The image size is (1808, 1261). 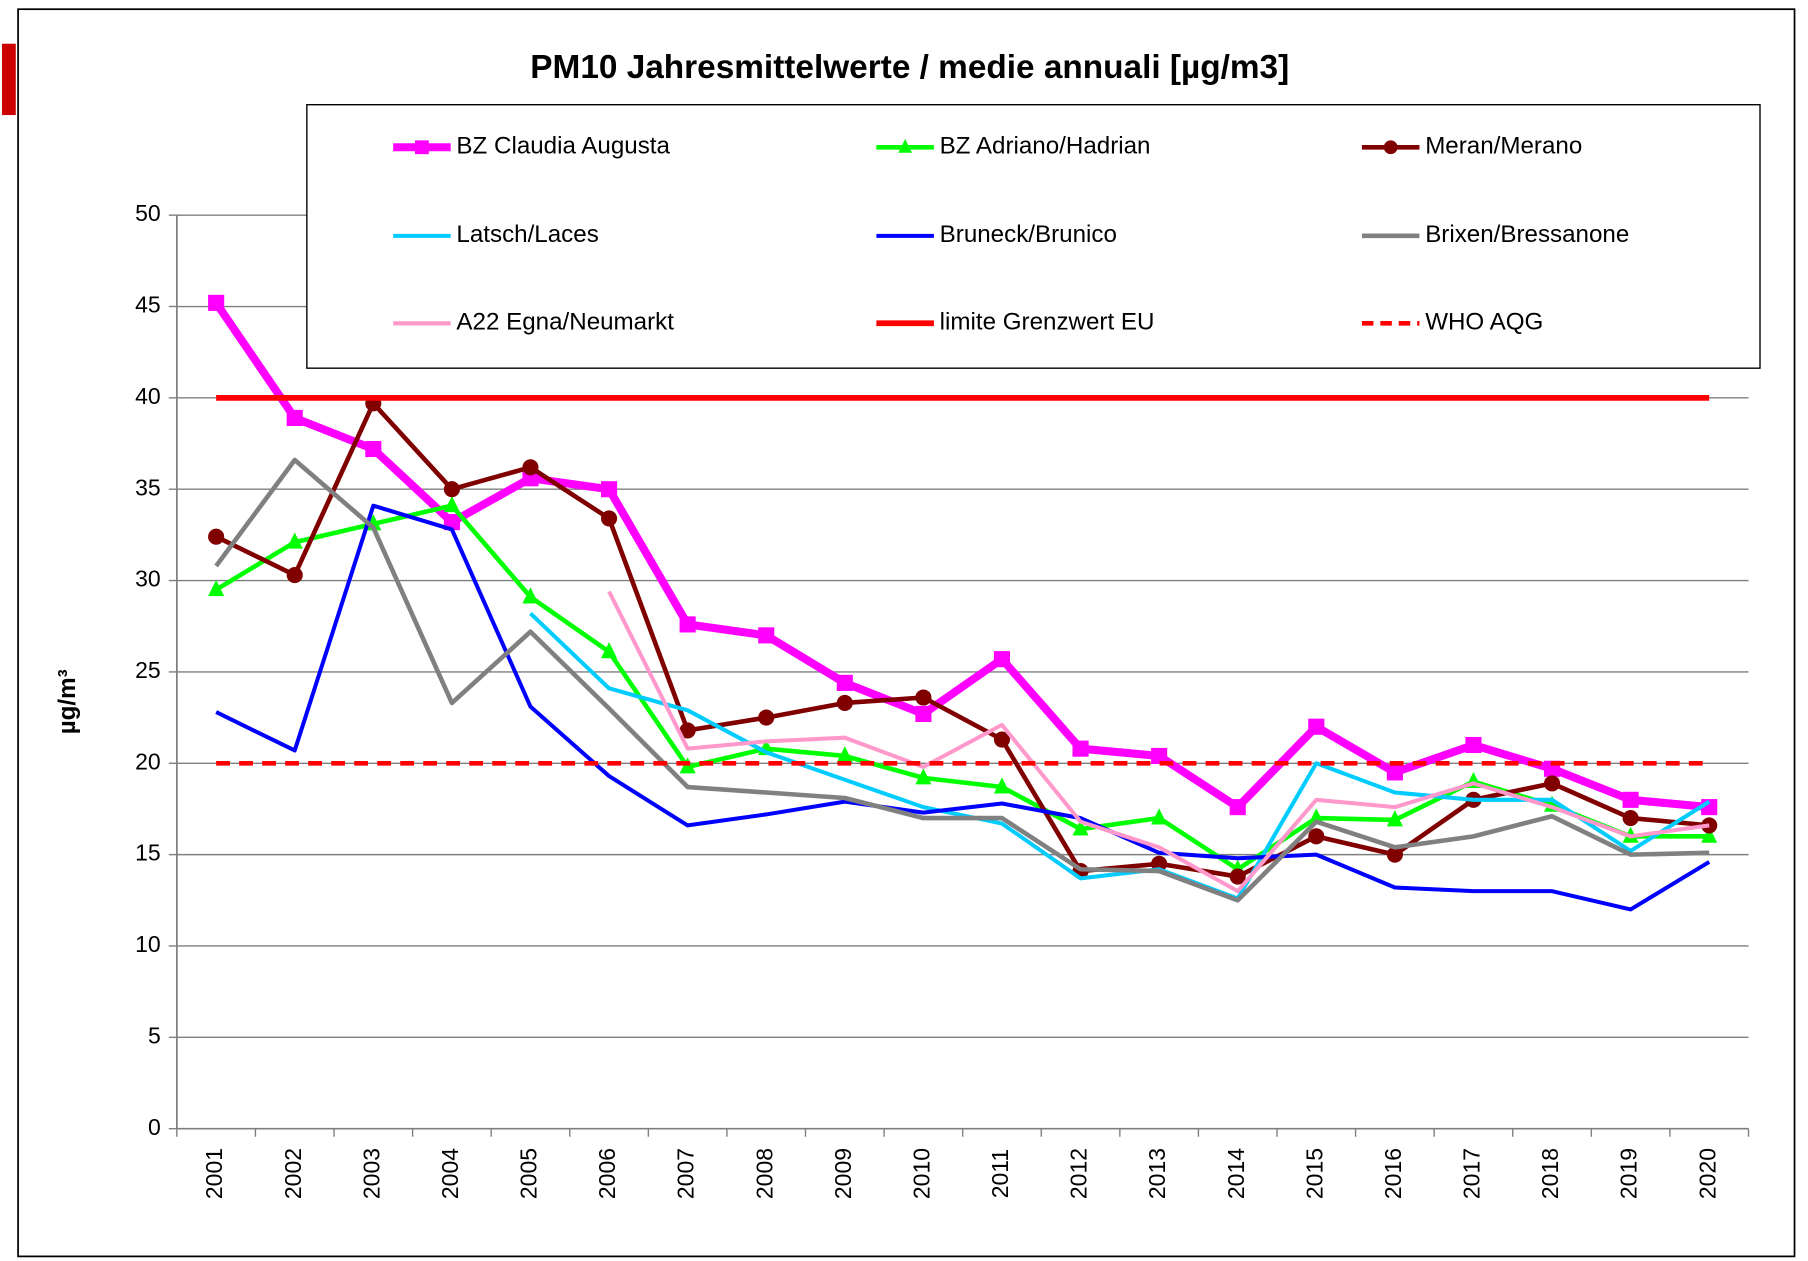 I want to click on x-tick-label: 2018, so click(x=1550, y=1173).